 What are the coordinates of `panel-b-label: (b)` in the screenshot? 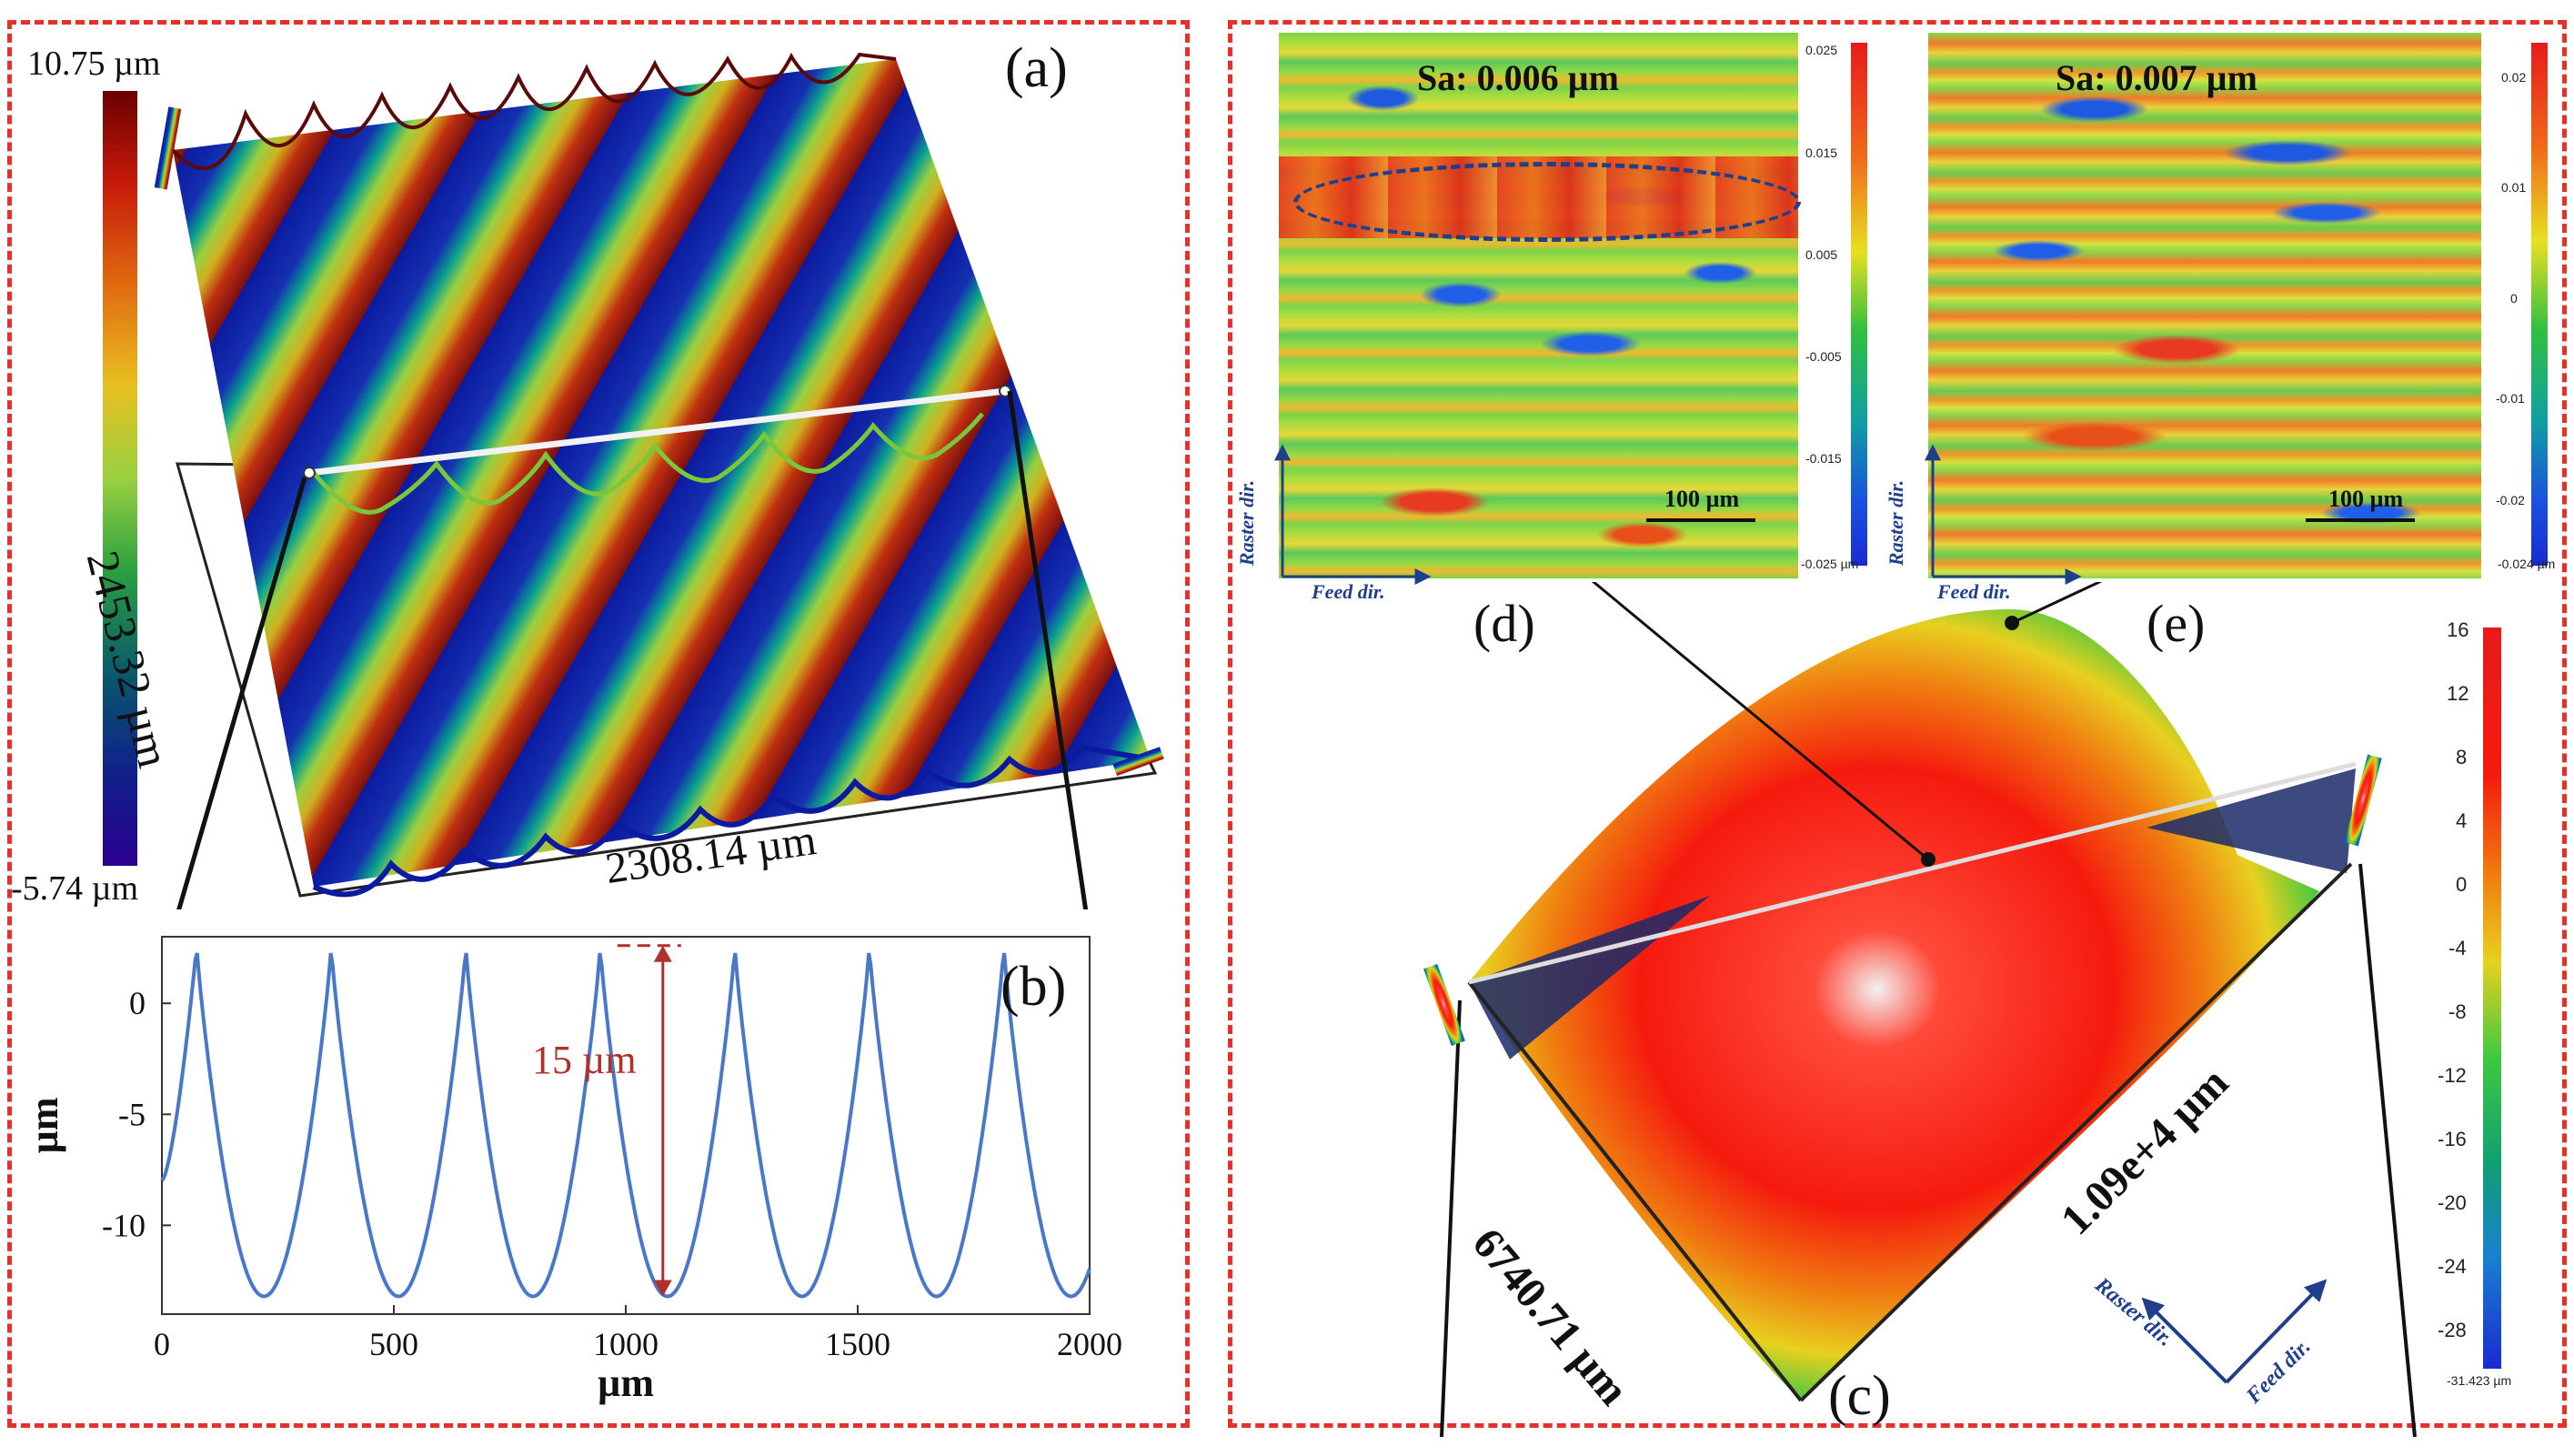 It's located at (1034, 987).